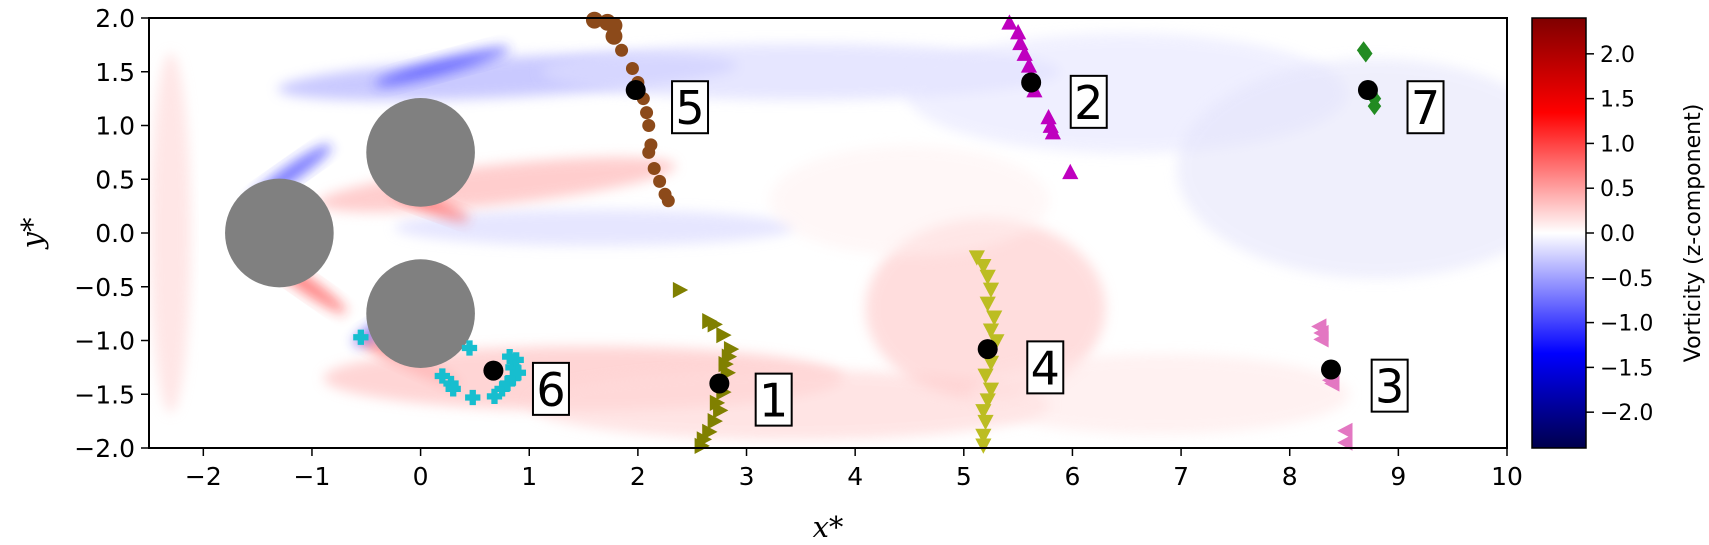 The height and width of the screenshot is (545, 1709). I want to click on y-tick-label: −0.5, so click(104, 287).